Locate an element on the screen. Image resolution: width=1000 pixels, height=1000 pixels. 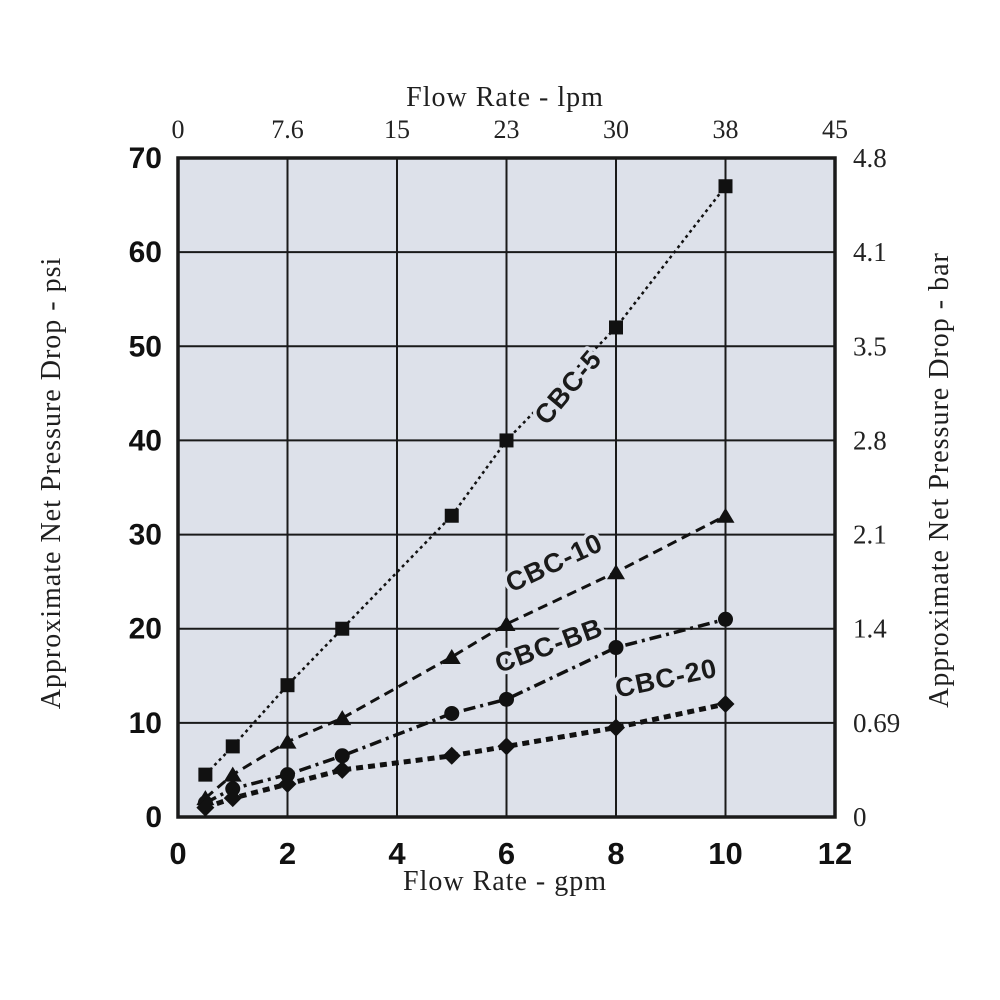
bottom-axis-tick: 8 is located at coordinates (615, 853).